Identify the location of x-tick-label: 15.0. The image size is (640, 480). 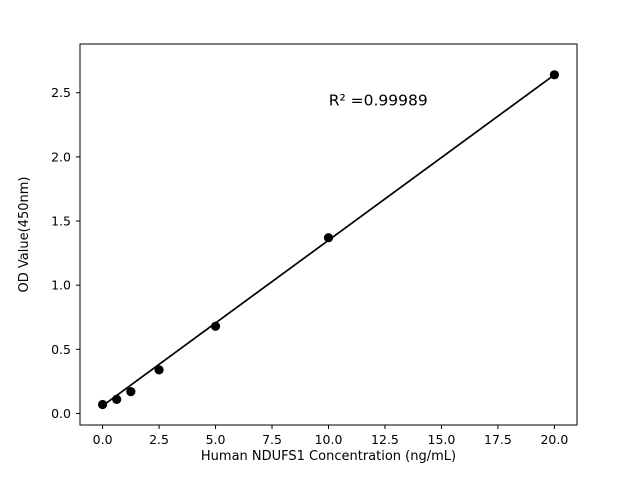
(442, 439).